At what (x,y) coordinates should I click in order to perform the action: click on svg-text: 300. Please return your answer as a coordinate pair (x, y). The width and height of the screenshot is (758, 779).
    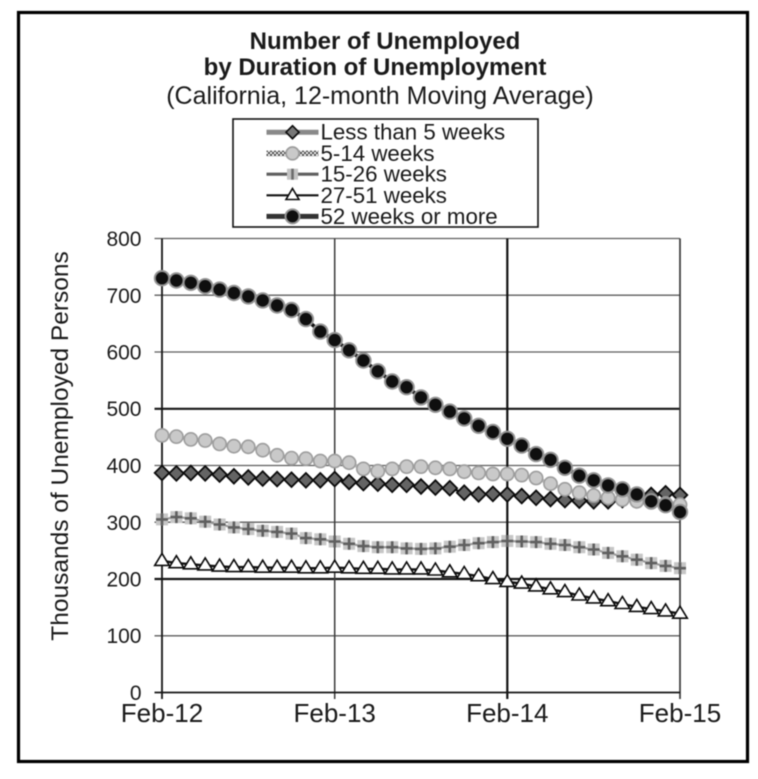
    Looking at the image, I should click on (123, 523).